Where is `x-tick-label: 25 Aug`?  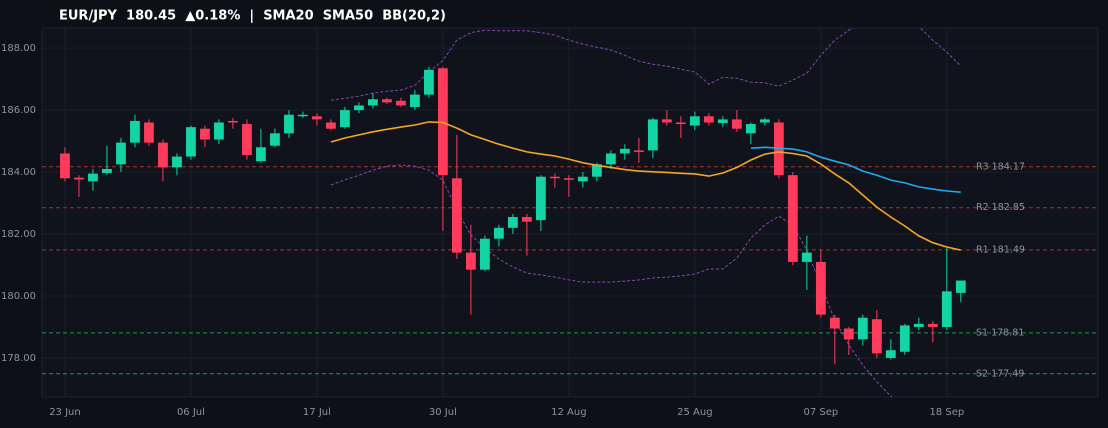 x-tick-label: 25 Aug is located at coordinates (694, 412).